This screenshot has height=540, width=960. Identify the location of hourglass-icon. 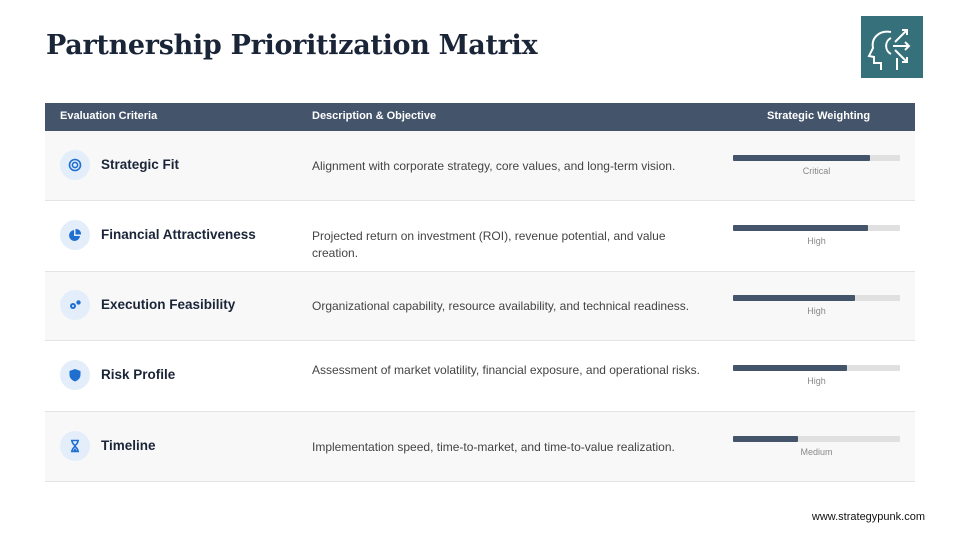
(75, 445).